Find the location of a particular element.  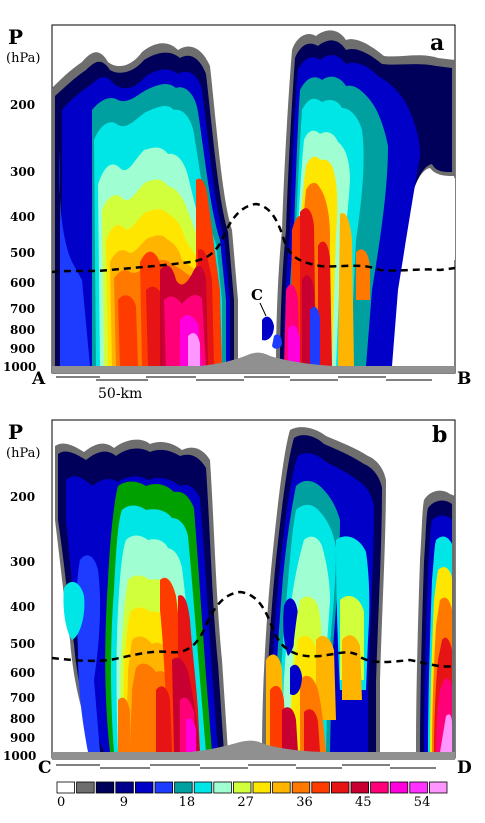

panel-a-pressure-tick-700: 700 is located at coordinates (22, 309).